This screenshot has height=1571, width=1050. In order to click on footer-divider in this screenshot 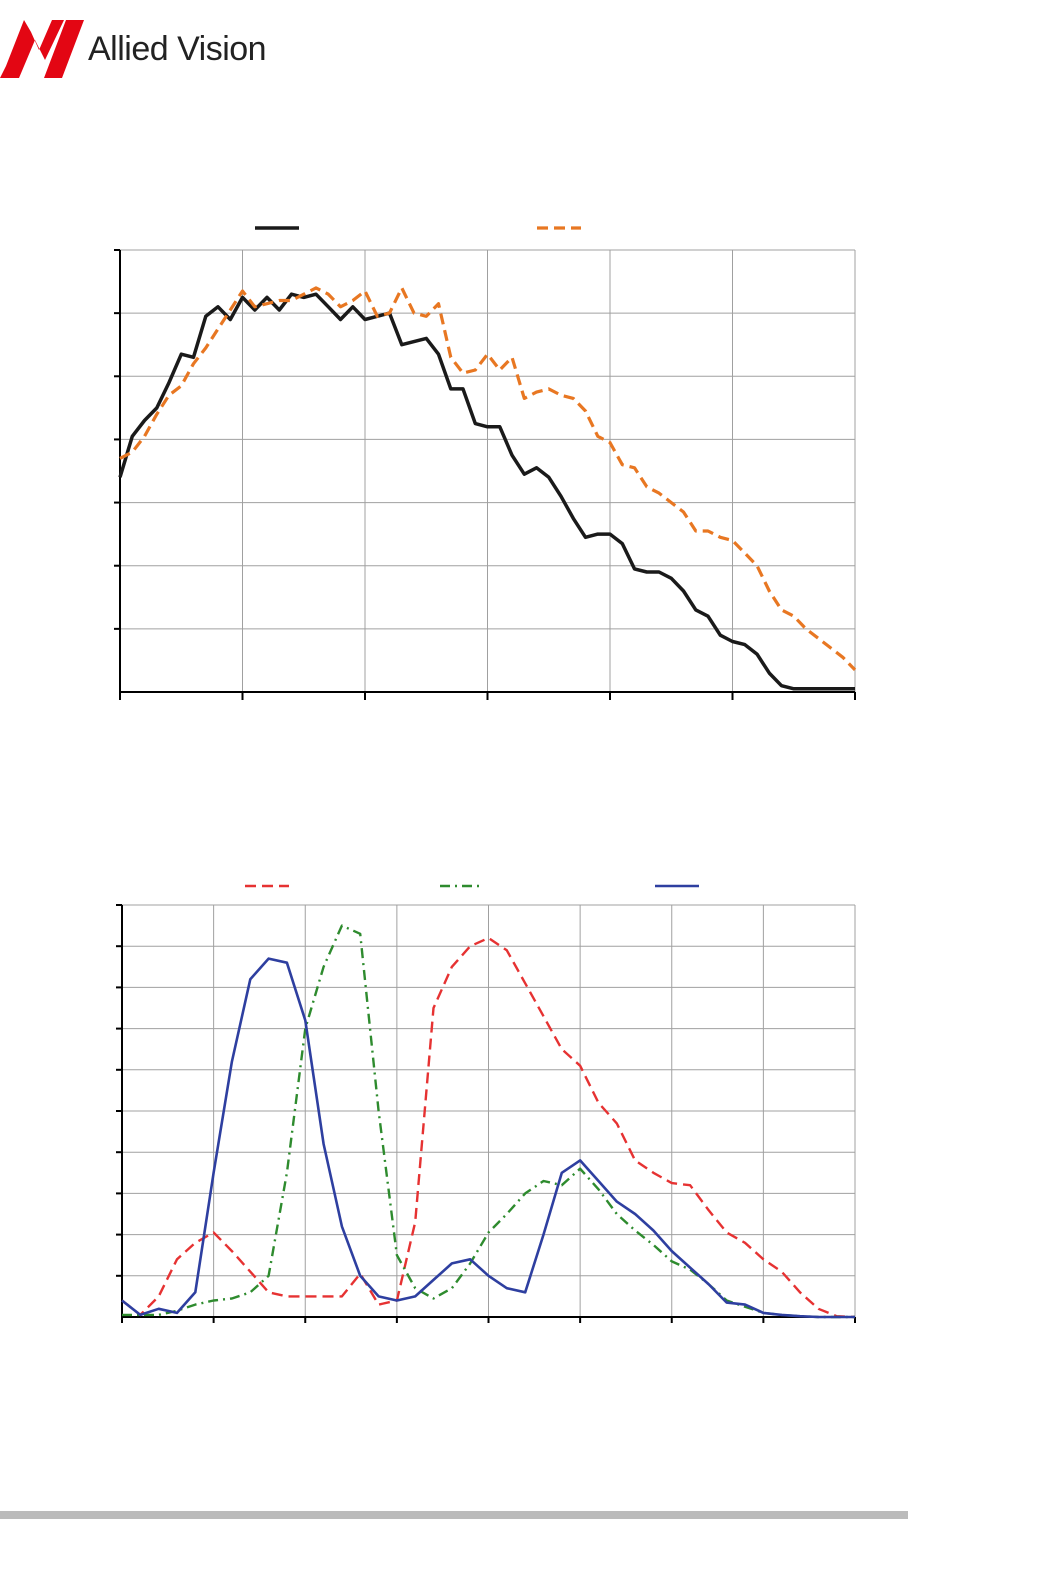, I will do `click(454, 1515)`.